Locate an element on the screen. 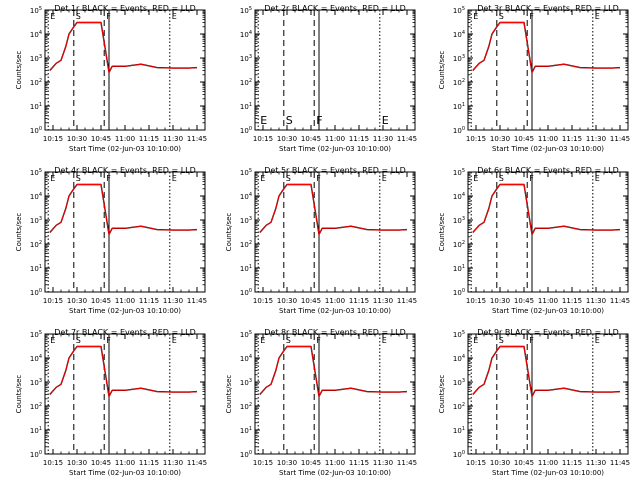 This screenshot has width=640, height=480. plot-title: Det 5r BLACK = Events, RED = LLD is located at coordinates (335, 170).